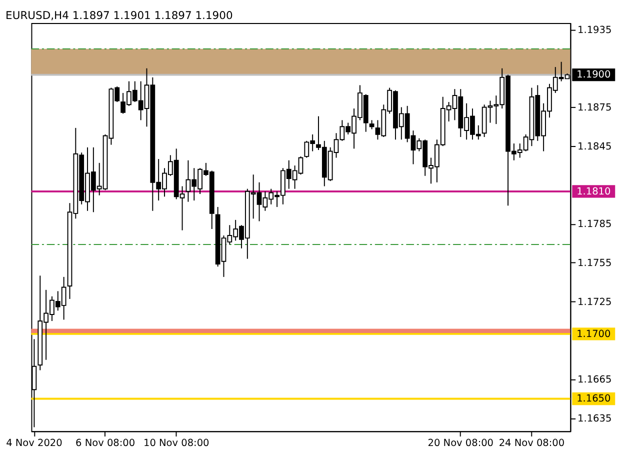 Image resolution: width=620 pixels, height=465 pixels. I want to click on y-tick-label: 1.1875, so click(595, 108).